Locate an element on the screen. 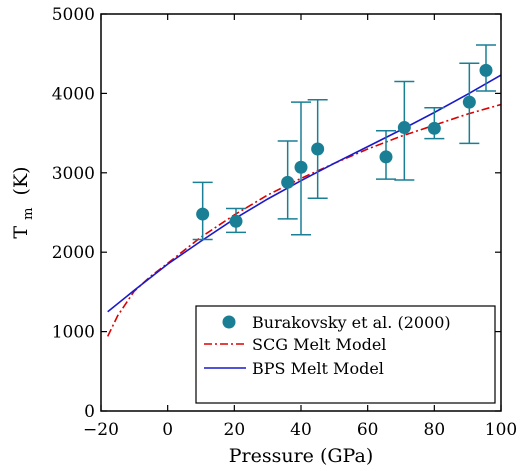 This screenshot has height=471, width=521. y-tick-label: 1000 is located at coordinates (73, 333).